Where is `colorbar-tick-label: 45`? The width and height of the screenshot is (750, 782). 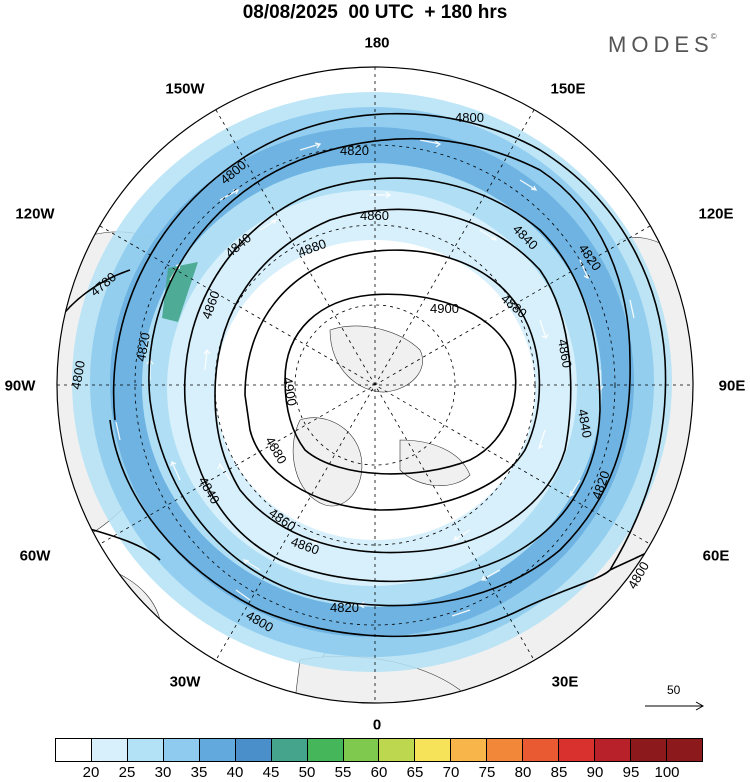 colorbar-tick-label: 45 is located at coordinates (271, 772).